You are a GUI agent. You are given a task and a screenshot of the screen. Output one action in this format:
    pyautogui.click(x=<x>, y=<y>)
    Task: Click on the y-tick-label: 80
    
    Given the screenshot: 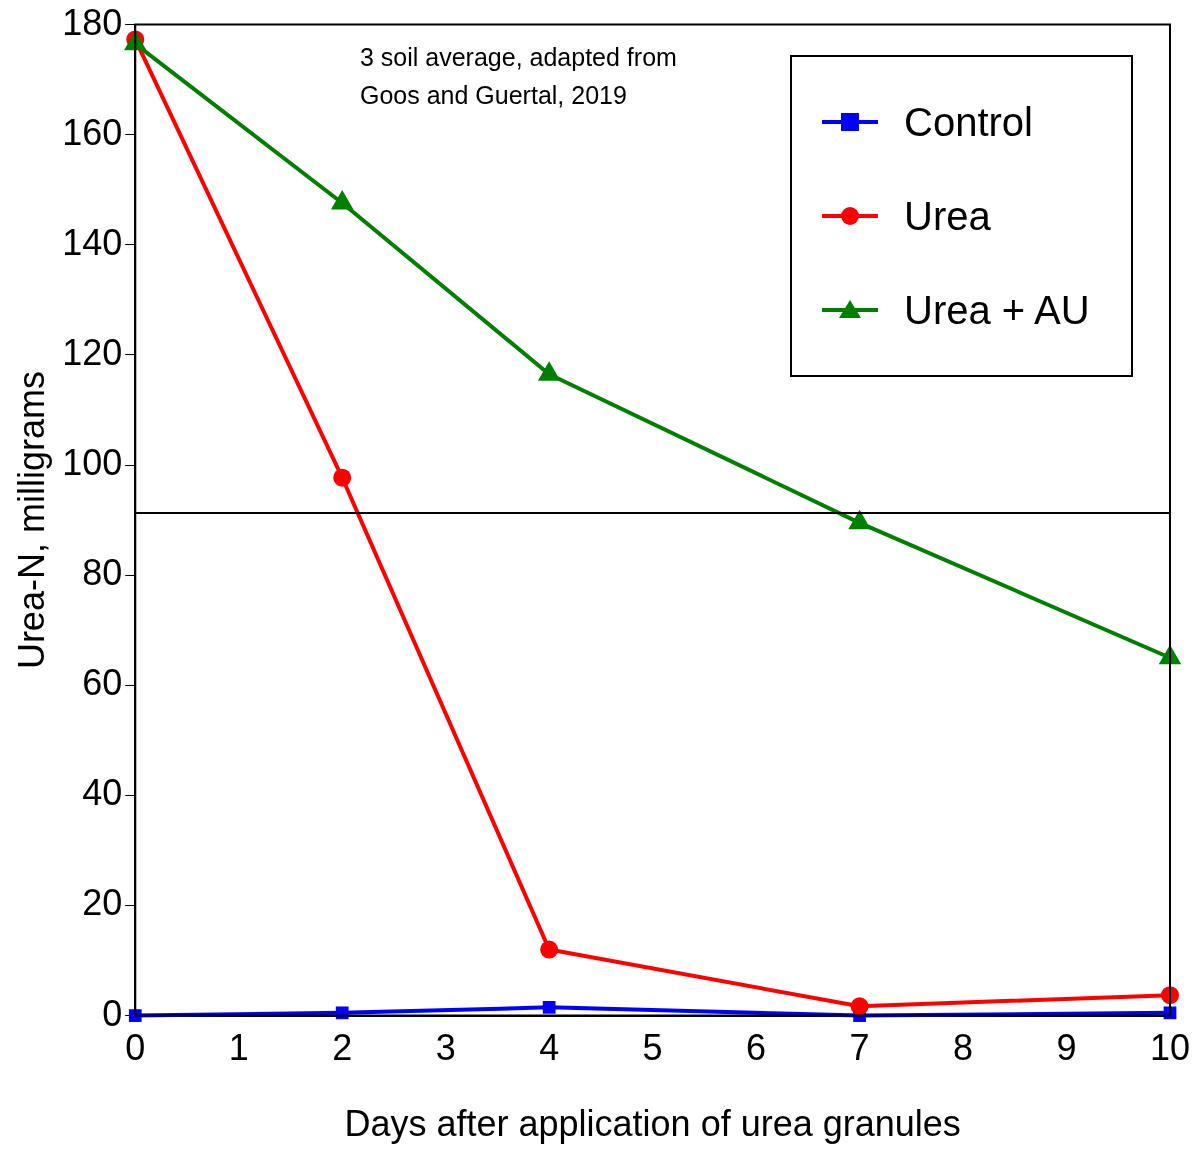 What is the action you would take?
    pyautogui.click(x=102, y=573)
    